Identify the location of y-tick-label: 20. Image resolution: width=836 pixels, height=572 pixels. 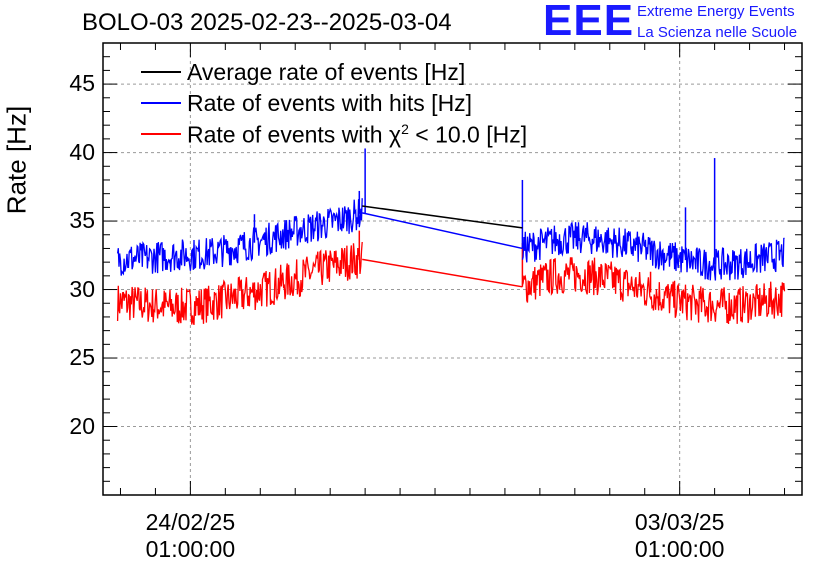
(82, 425).